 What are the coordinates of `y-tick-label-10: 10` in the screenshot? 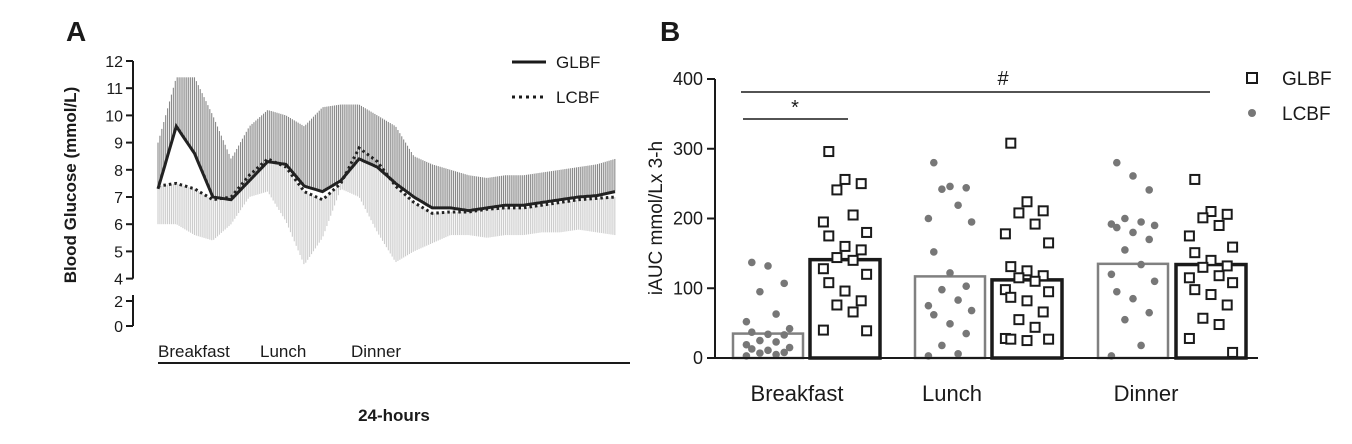 It's located at (114, 116).